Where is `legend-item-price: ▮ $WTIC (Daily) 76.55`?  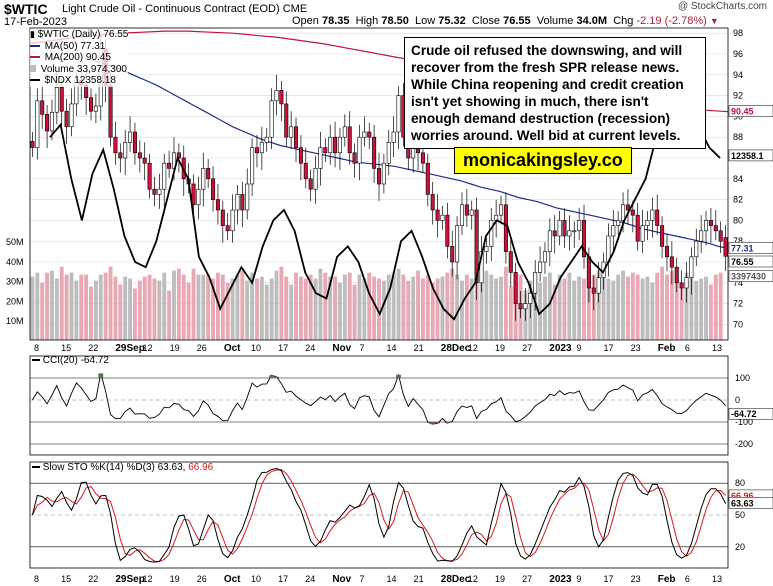
legend-item-price: ▮ $WTIC (Daily) 76.55 is located at coordinates (79, 35).